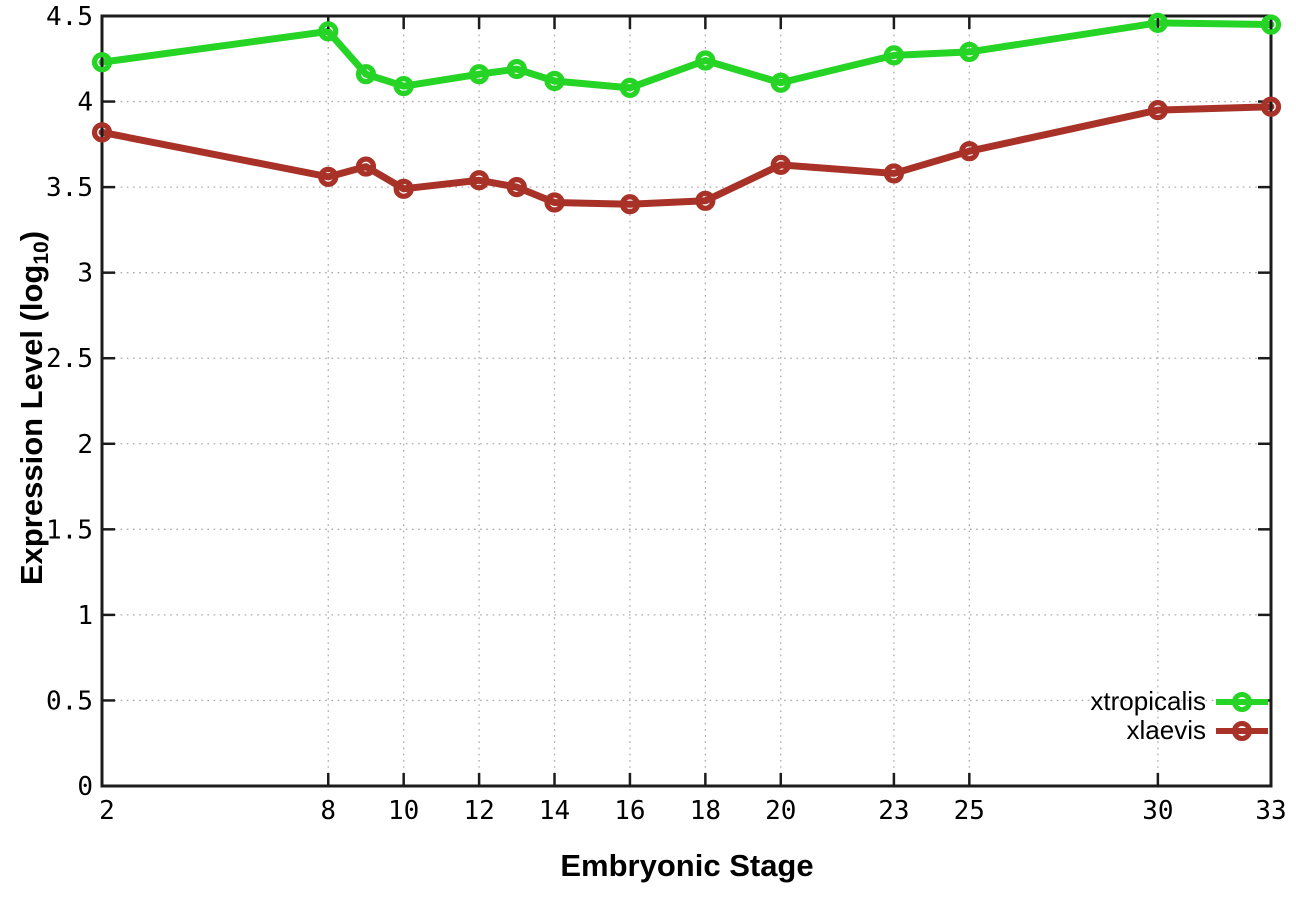 The image size is (1296, 907). What do you see at coordinates (31, 425) in the screenshot?
I see `y-axis-title-text: Expression Level (log` at bounding box center [31, 425].